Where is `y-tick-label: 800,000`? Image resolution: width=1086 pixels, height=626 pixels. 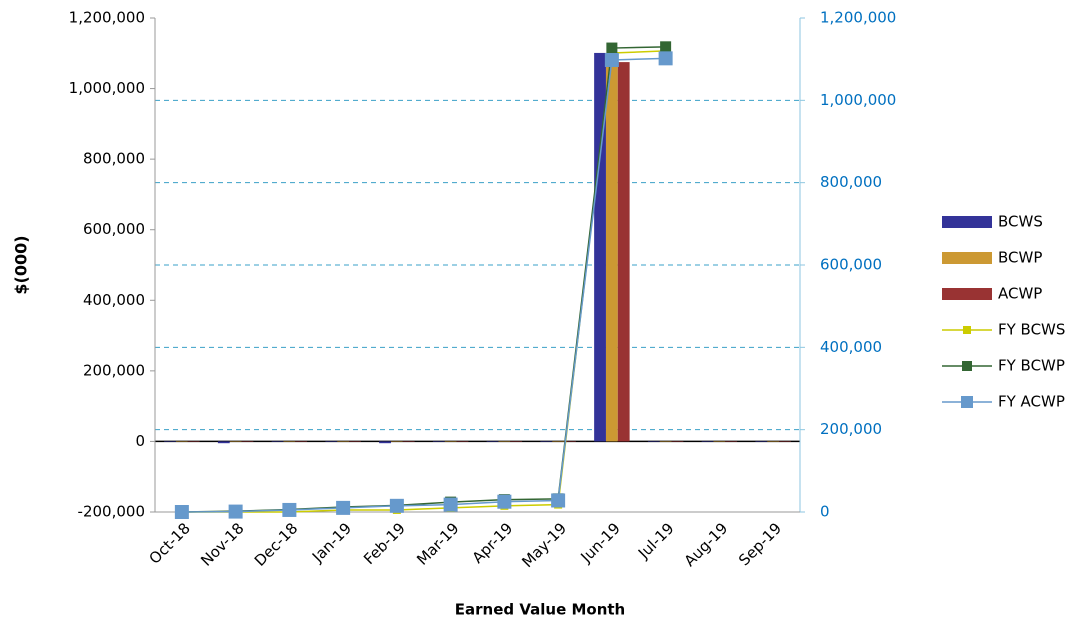 y-tick-label: 800,000 is located at coordinates (114, 159).